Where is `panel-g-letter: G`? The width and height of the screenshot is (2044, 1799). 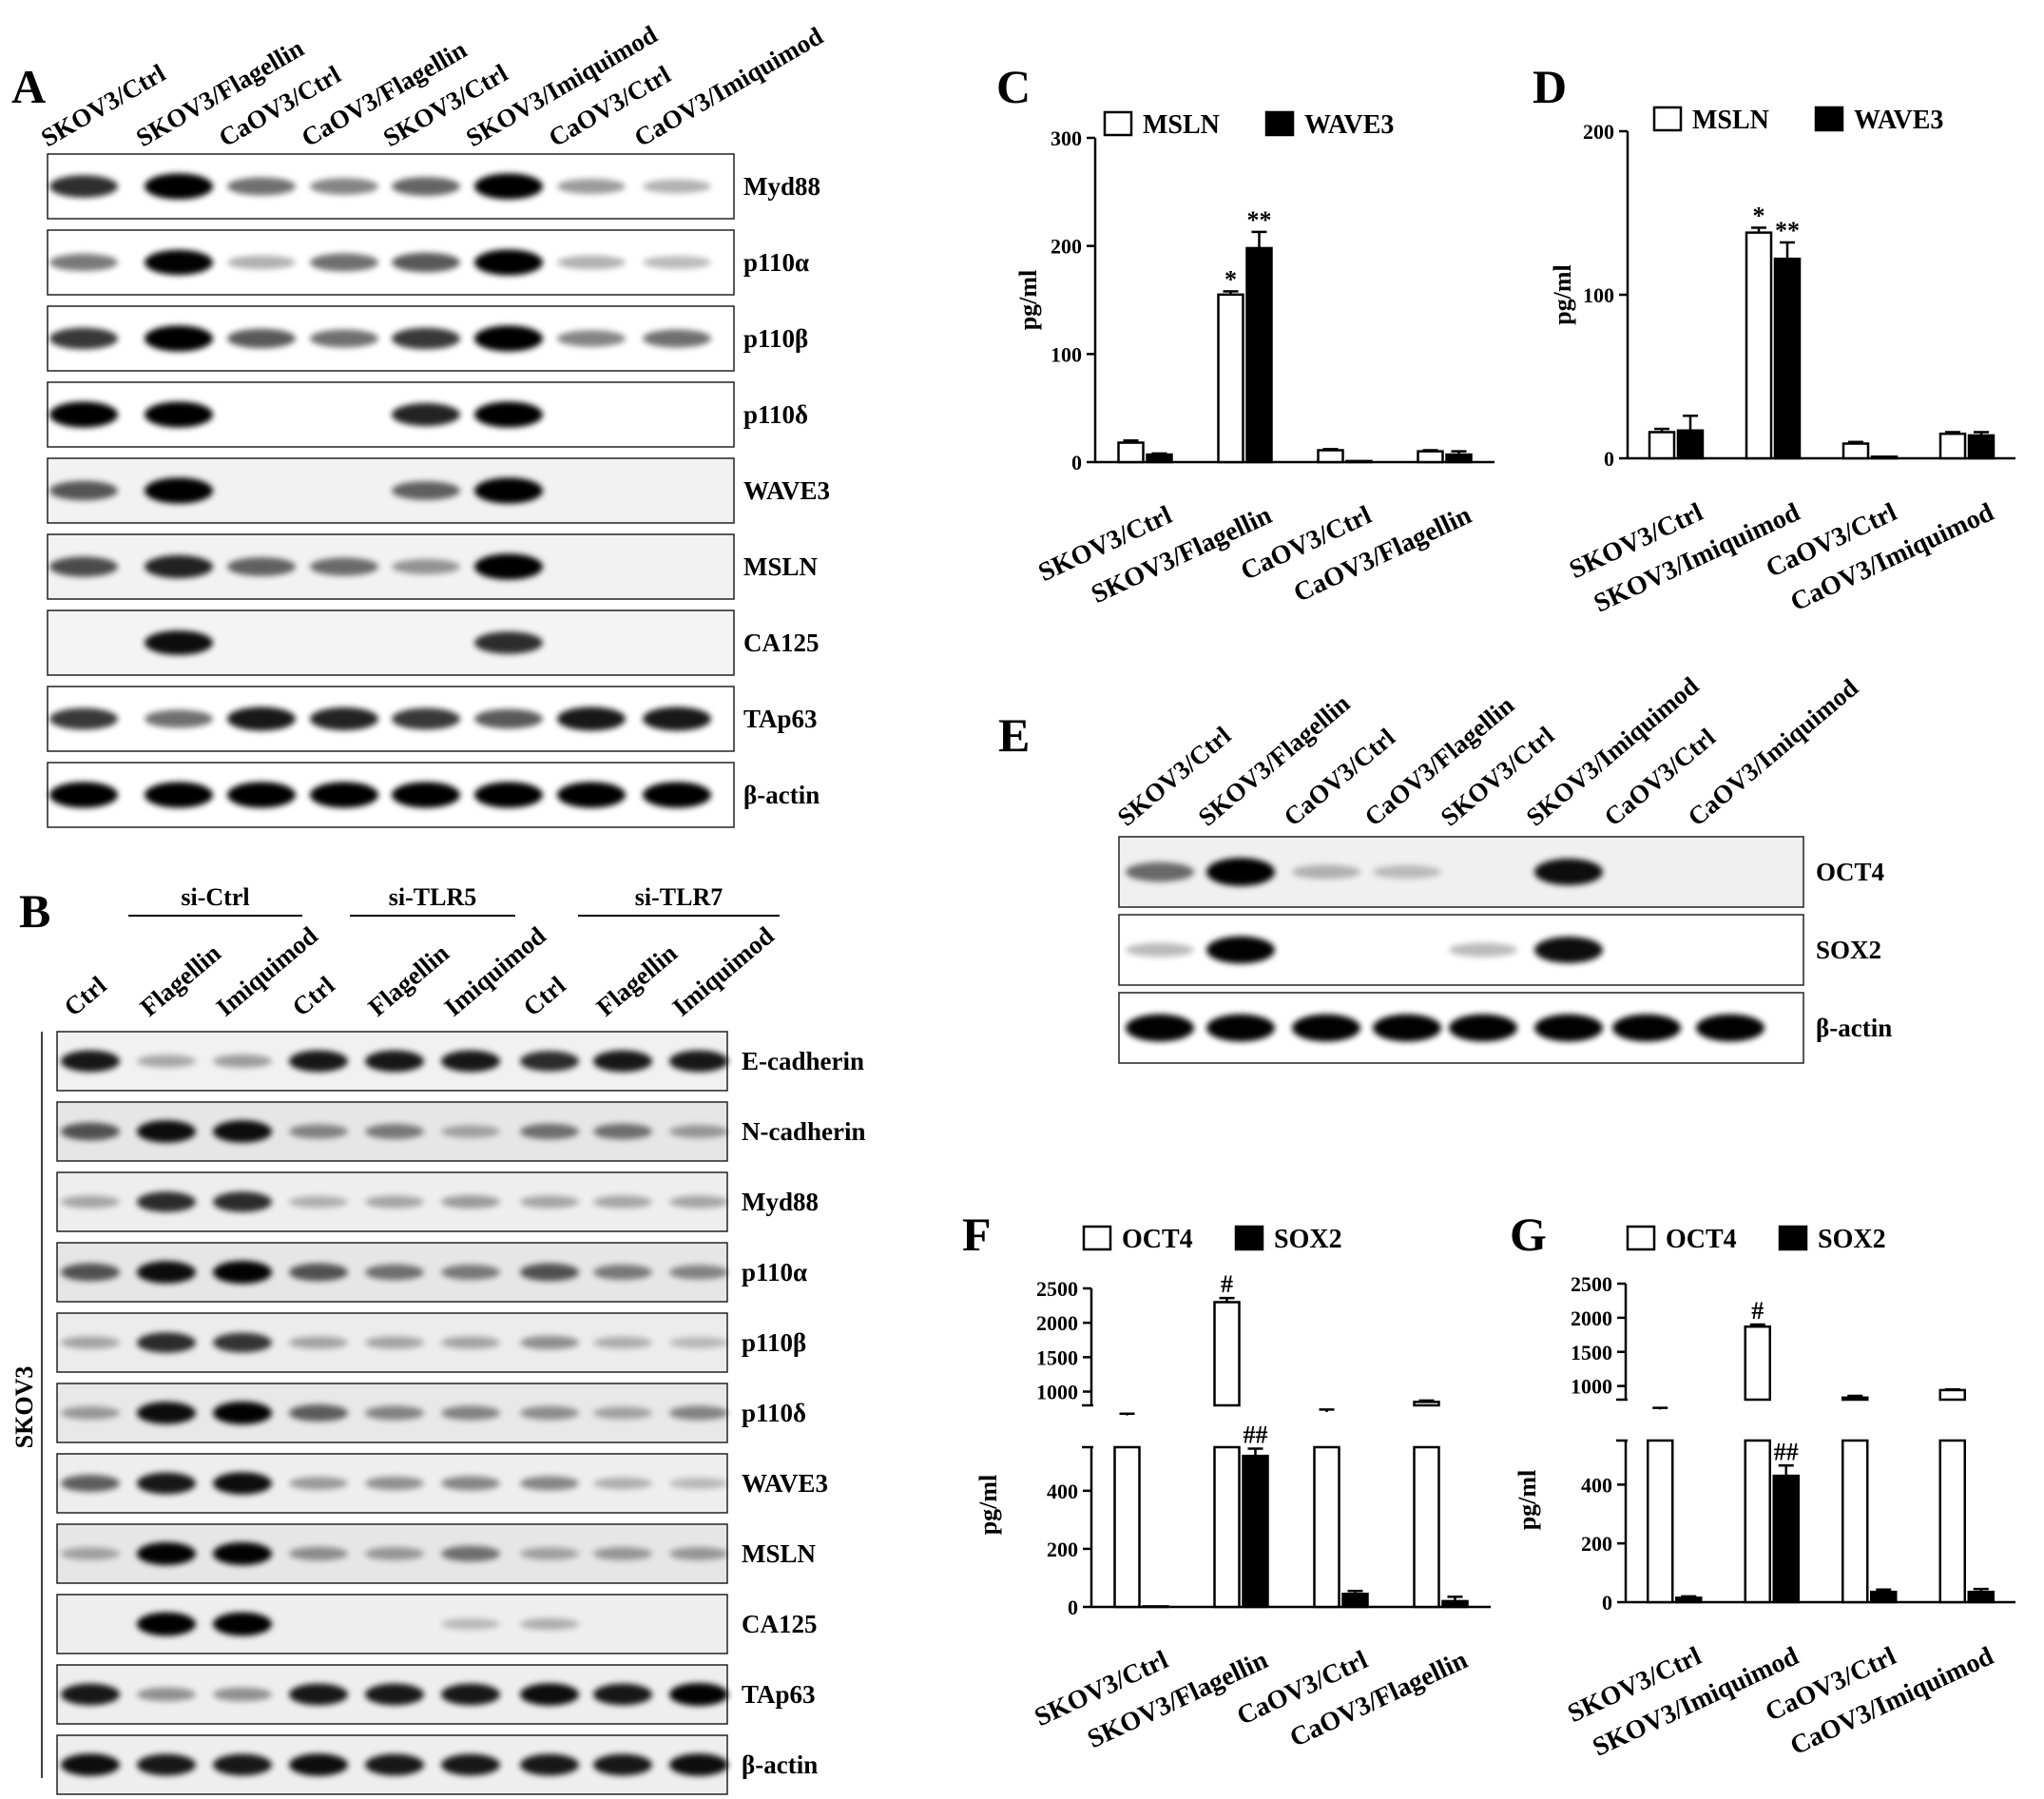 panel-g-letter: G is located at coordinates (1529, 1235).